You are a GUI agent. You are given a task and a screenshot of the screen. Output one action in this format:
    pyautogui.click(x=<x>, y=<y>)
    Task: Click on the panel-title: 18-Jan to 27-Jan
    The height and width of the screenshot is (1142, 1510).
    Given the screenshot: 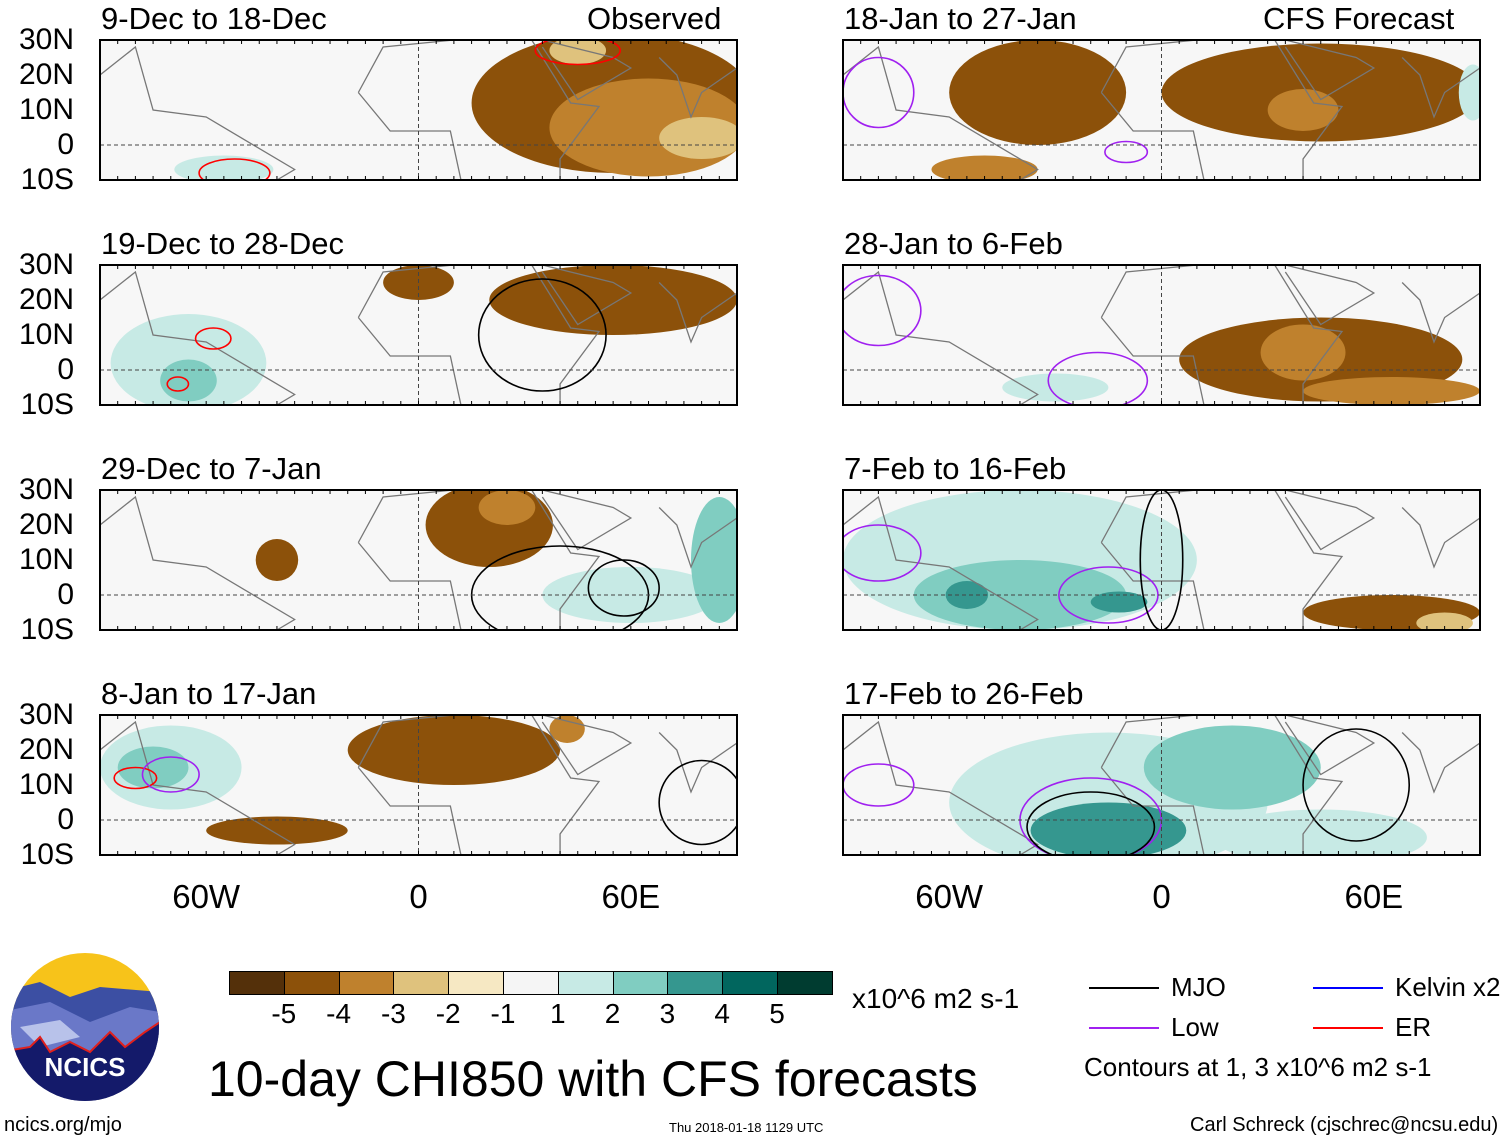 What is the action you would take?
    pyautogui.click(x=960, y=18)
    